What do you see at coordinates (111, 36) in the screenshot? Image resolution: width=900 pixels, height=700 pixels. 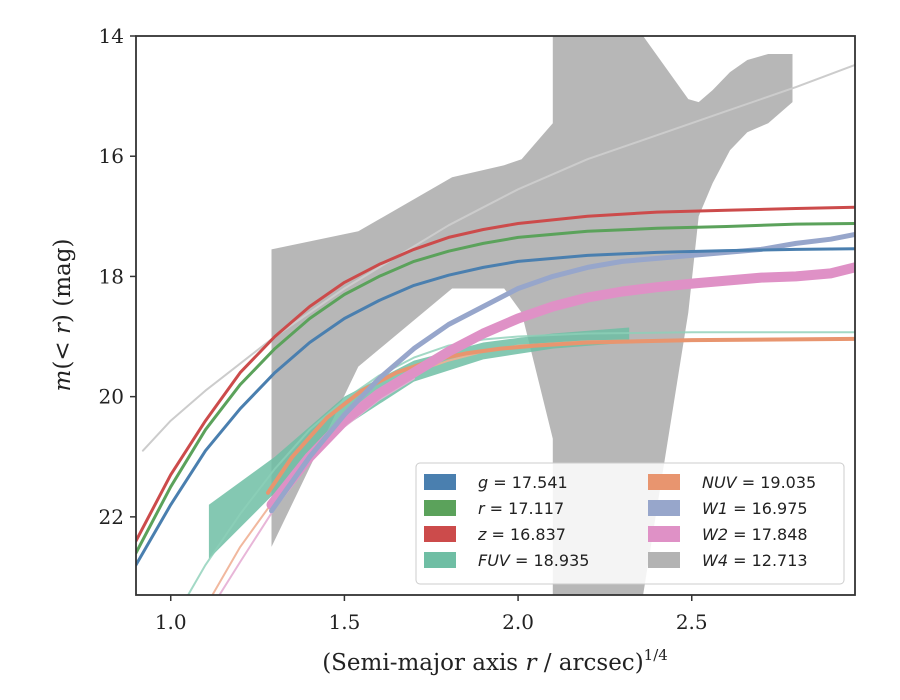 I see `y-tick-label: 14` at bounding box center [111, 36].